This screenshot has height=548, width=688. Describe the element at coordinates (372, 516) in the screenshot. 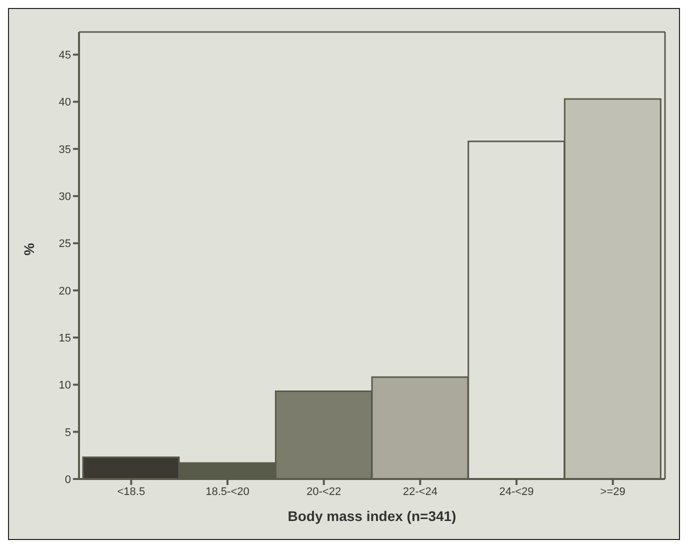

I see `x-axis-title: Body mass index (n=341)` at that location.